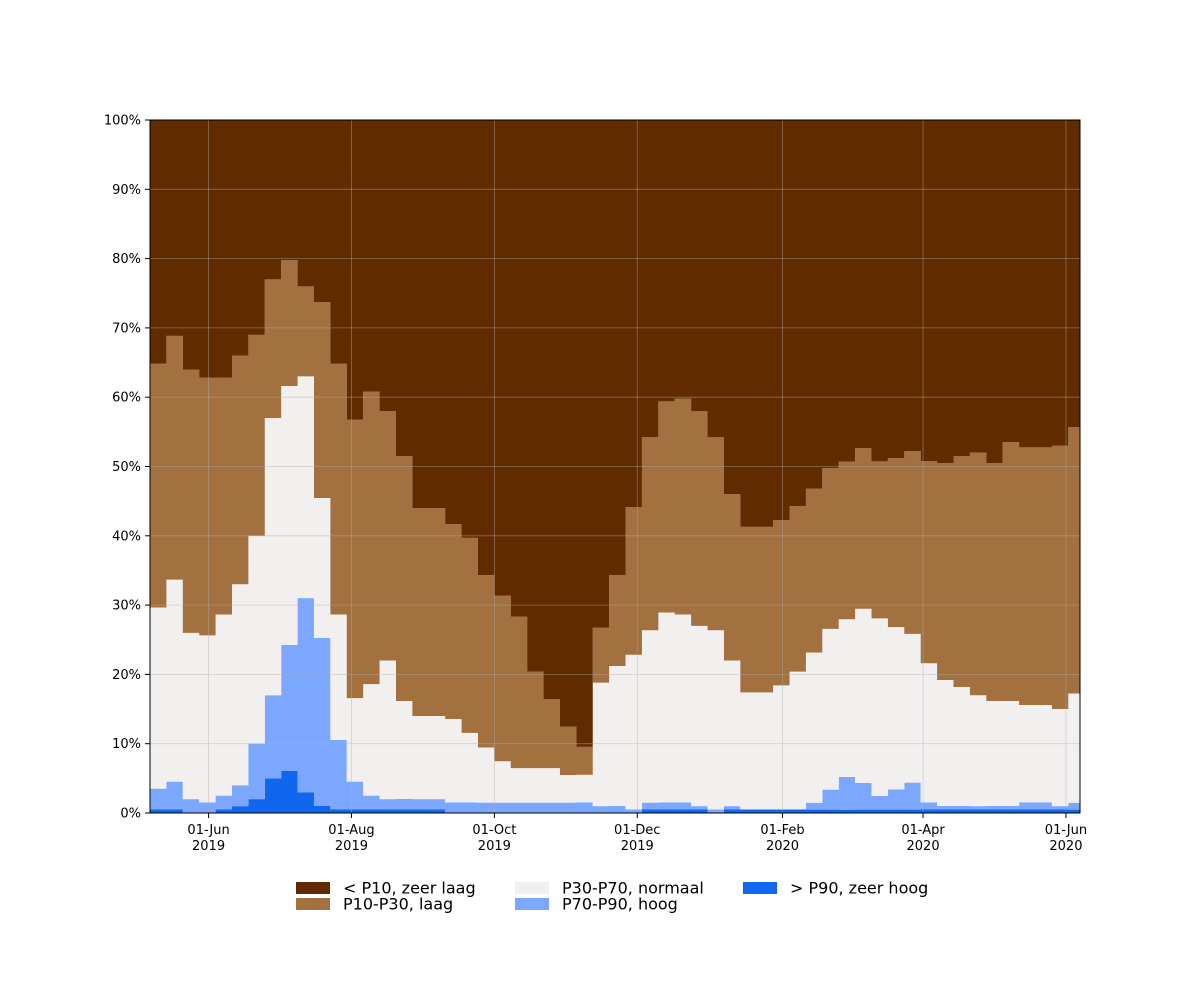 This screenshot has height=1005, width=1200. I want to click on legend-label: P10-P30, laag, so click(398, 904).